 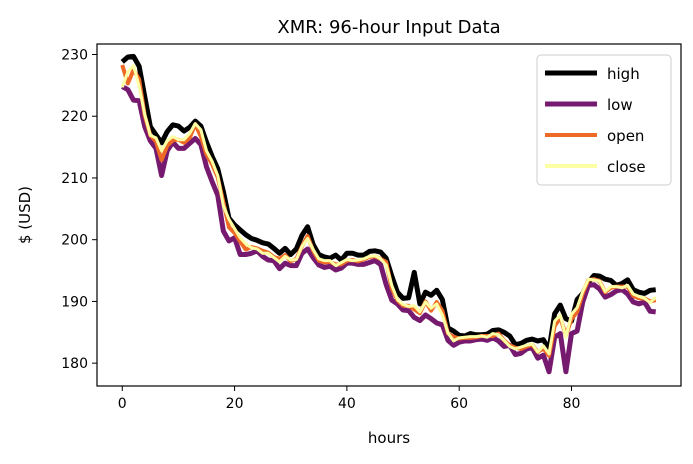 What do you see at coordinates (459, 404) in the screenshot?
I see `x-tick-label: 60` at bounding box center [459, 404].